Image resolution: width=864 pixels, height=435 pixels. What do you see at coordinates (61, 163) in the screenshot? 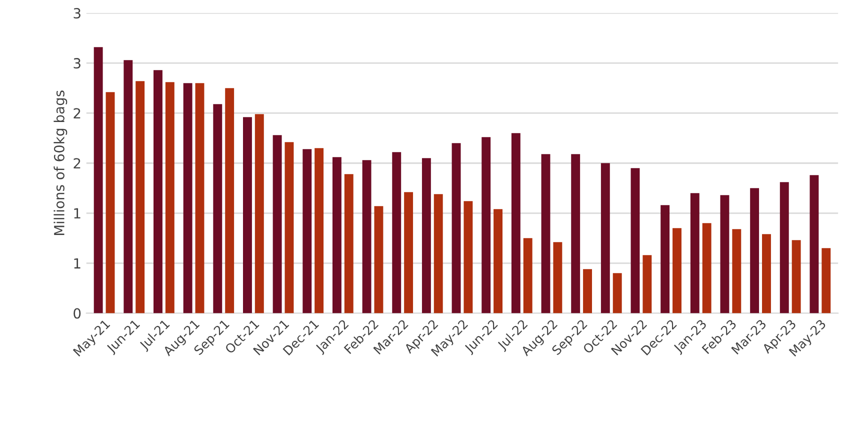
I see `y-axis-title: Millions of 60kg bags` at bounding box center [61, 163].